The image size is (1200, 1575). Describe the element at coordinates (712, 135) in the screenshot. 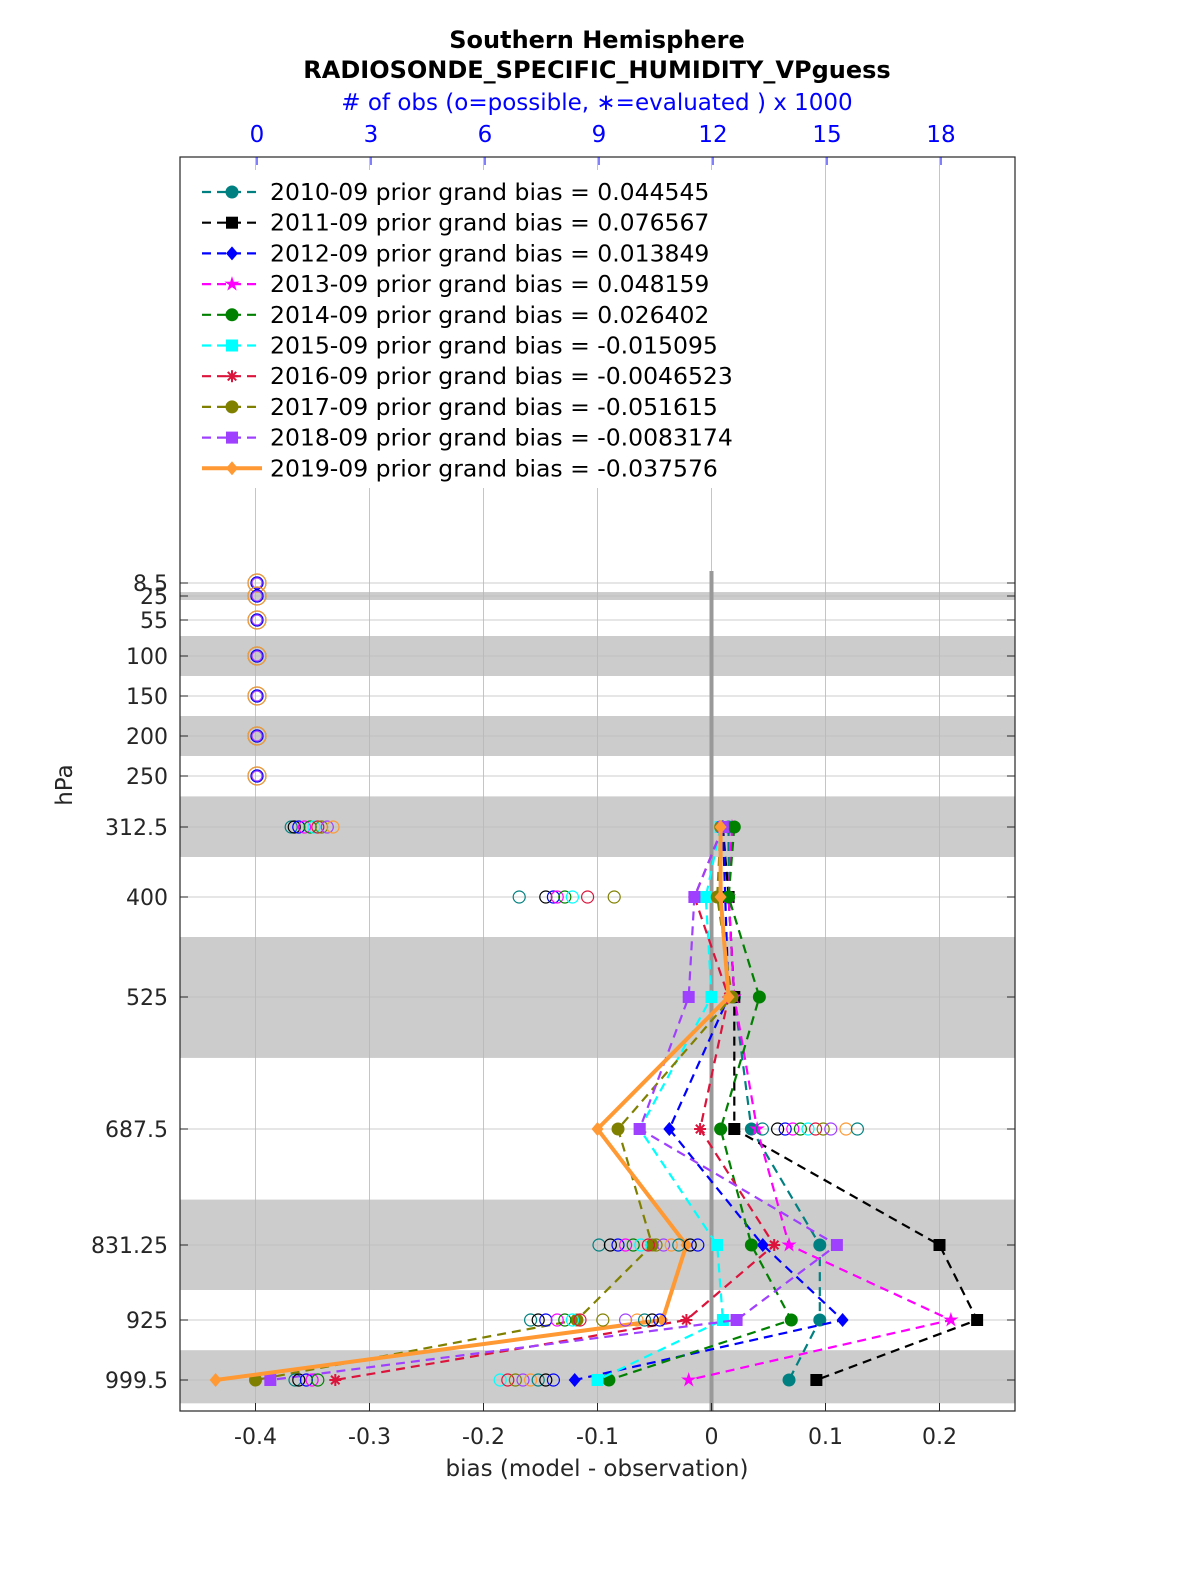

I see `top-tick-label: 12` at that location.